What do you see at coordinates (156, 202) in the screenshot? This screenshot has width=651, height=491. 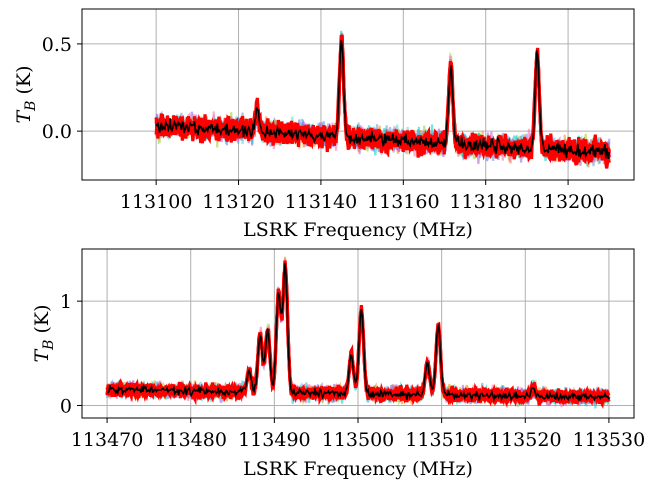 I see `x-tick-label: 113100` at bounding box center [156, 202].